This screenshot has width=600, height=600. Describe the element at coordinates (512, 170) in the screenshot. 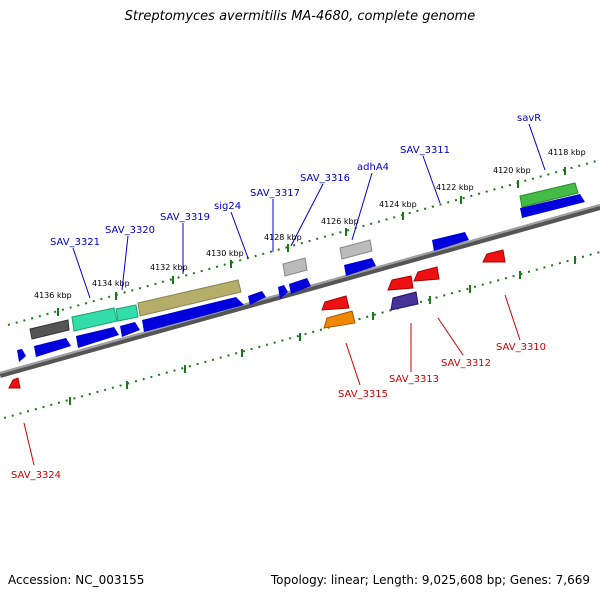

I see `scale-label: 4120 kbp` at that location.